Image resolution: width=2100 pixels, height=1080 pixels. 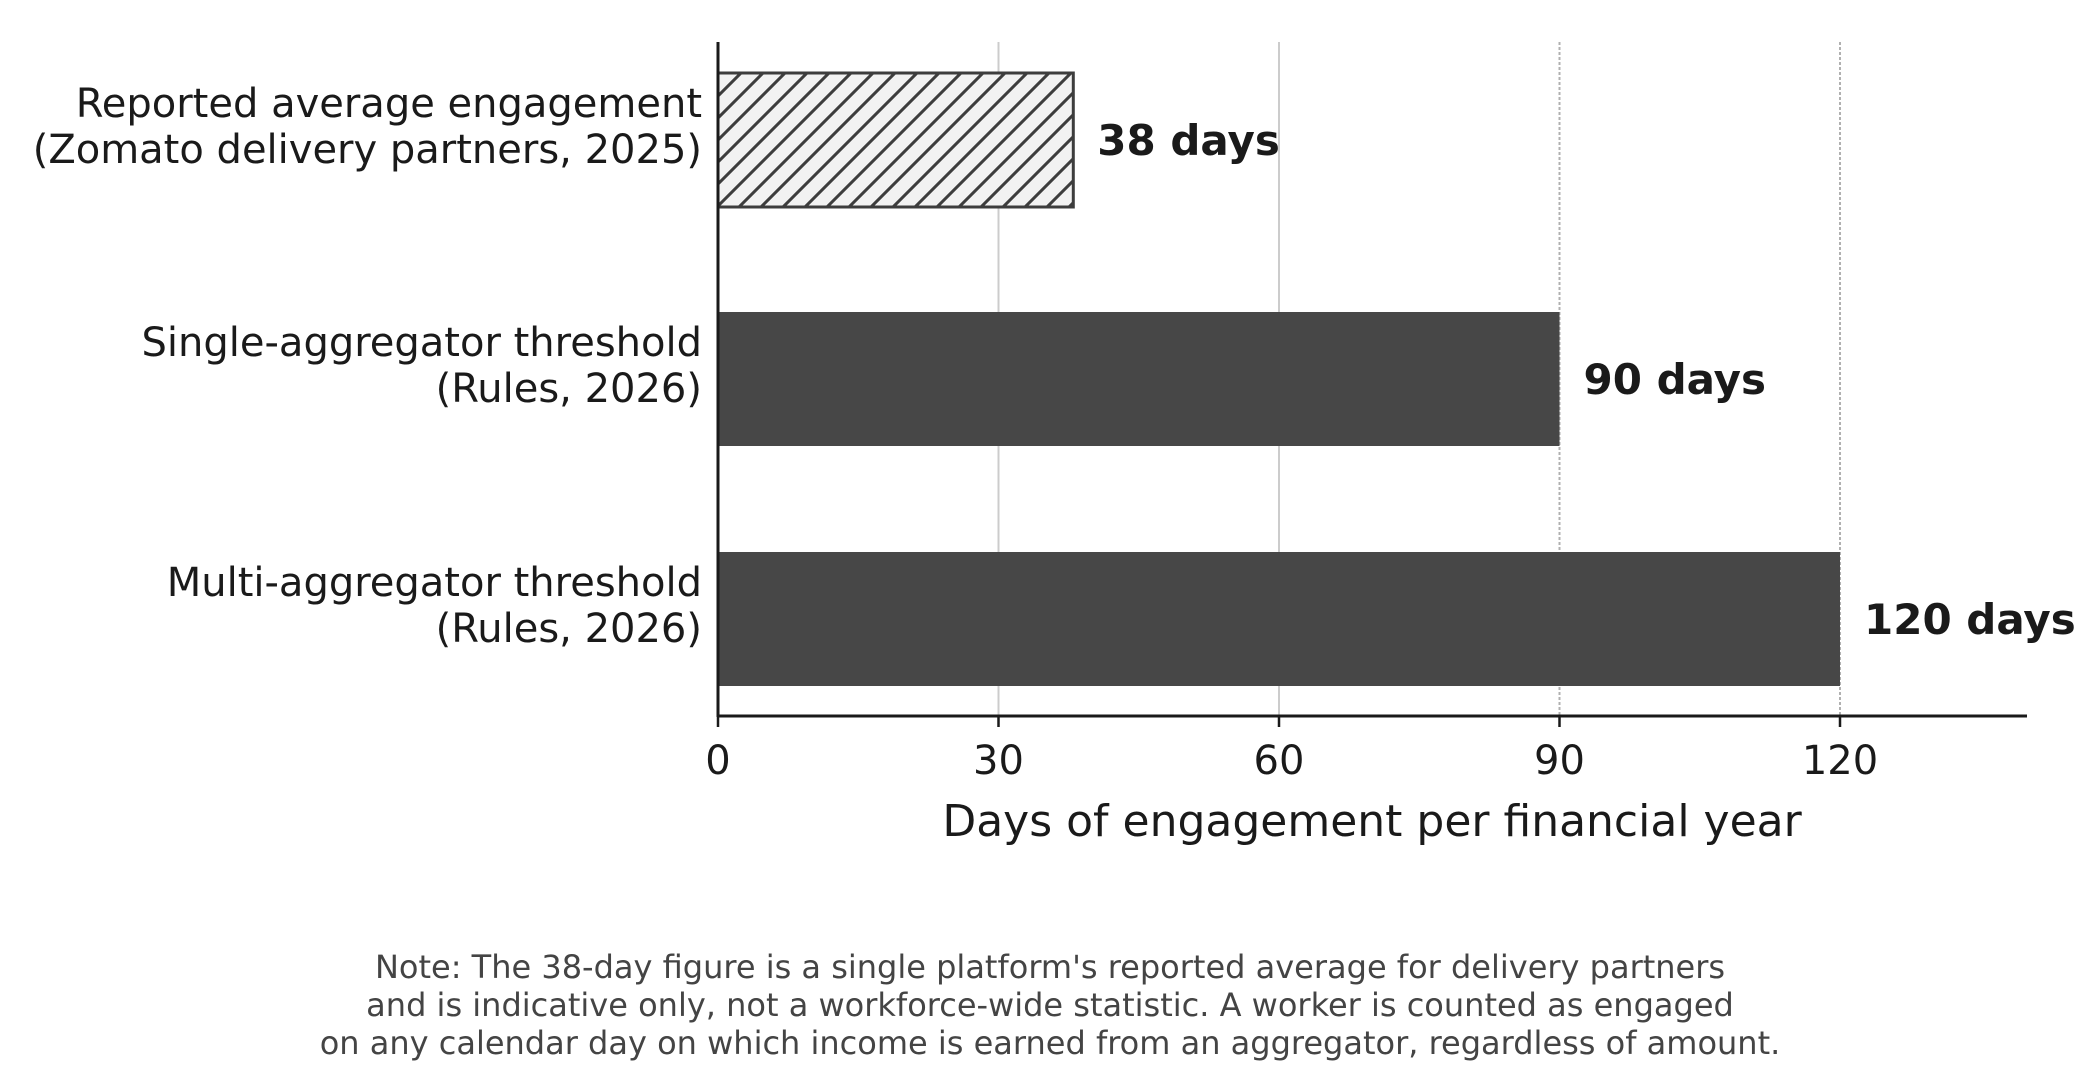 I want to click on value-label-2: 120 days, so click(x=1970, y=619).